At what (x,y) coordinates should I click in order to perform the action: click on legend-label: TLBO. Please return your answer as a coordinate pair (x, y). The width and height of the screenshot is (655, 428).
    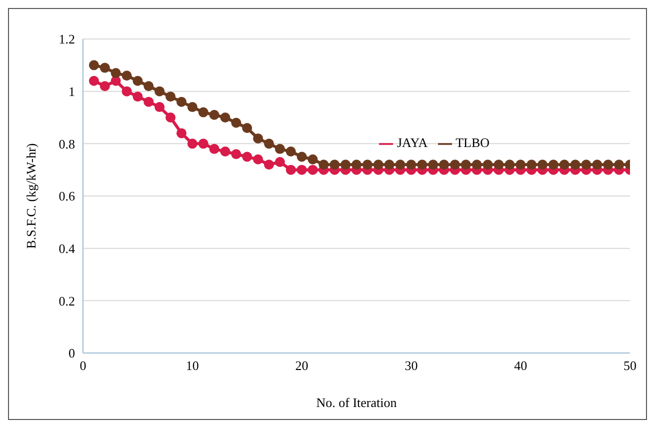
    Looking at the image, I should click on (473, 142).